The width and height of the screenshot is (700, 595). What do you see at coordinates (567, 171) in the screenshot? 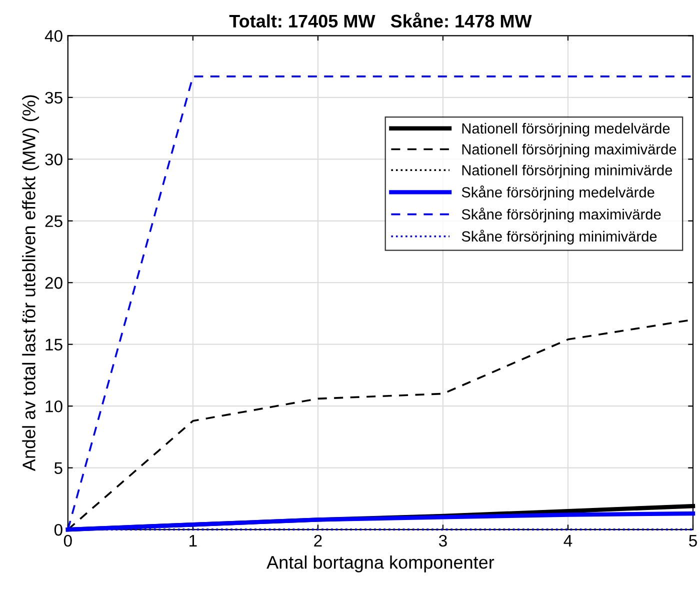
I see `legend-label: Nationell försörjning minimivärde` at bounding box center [567, 171].